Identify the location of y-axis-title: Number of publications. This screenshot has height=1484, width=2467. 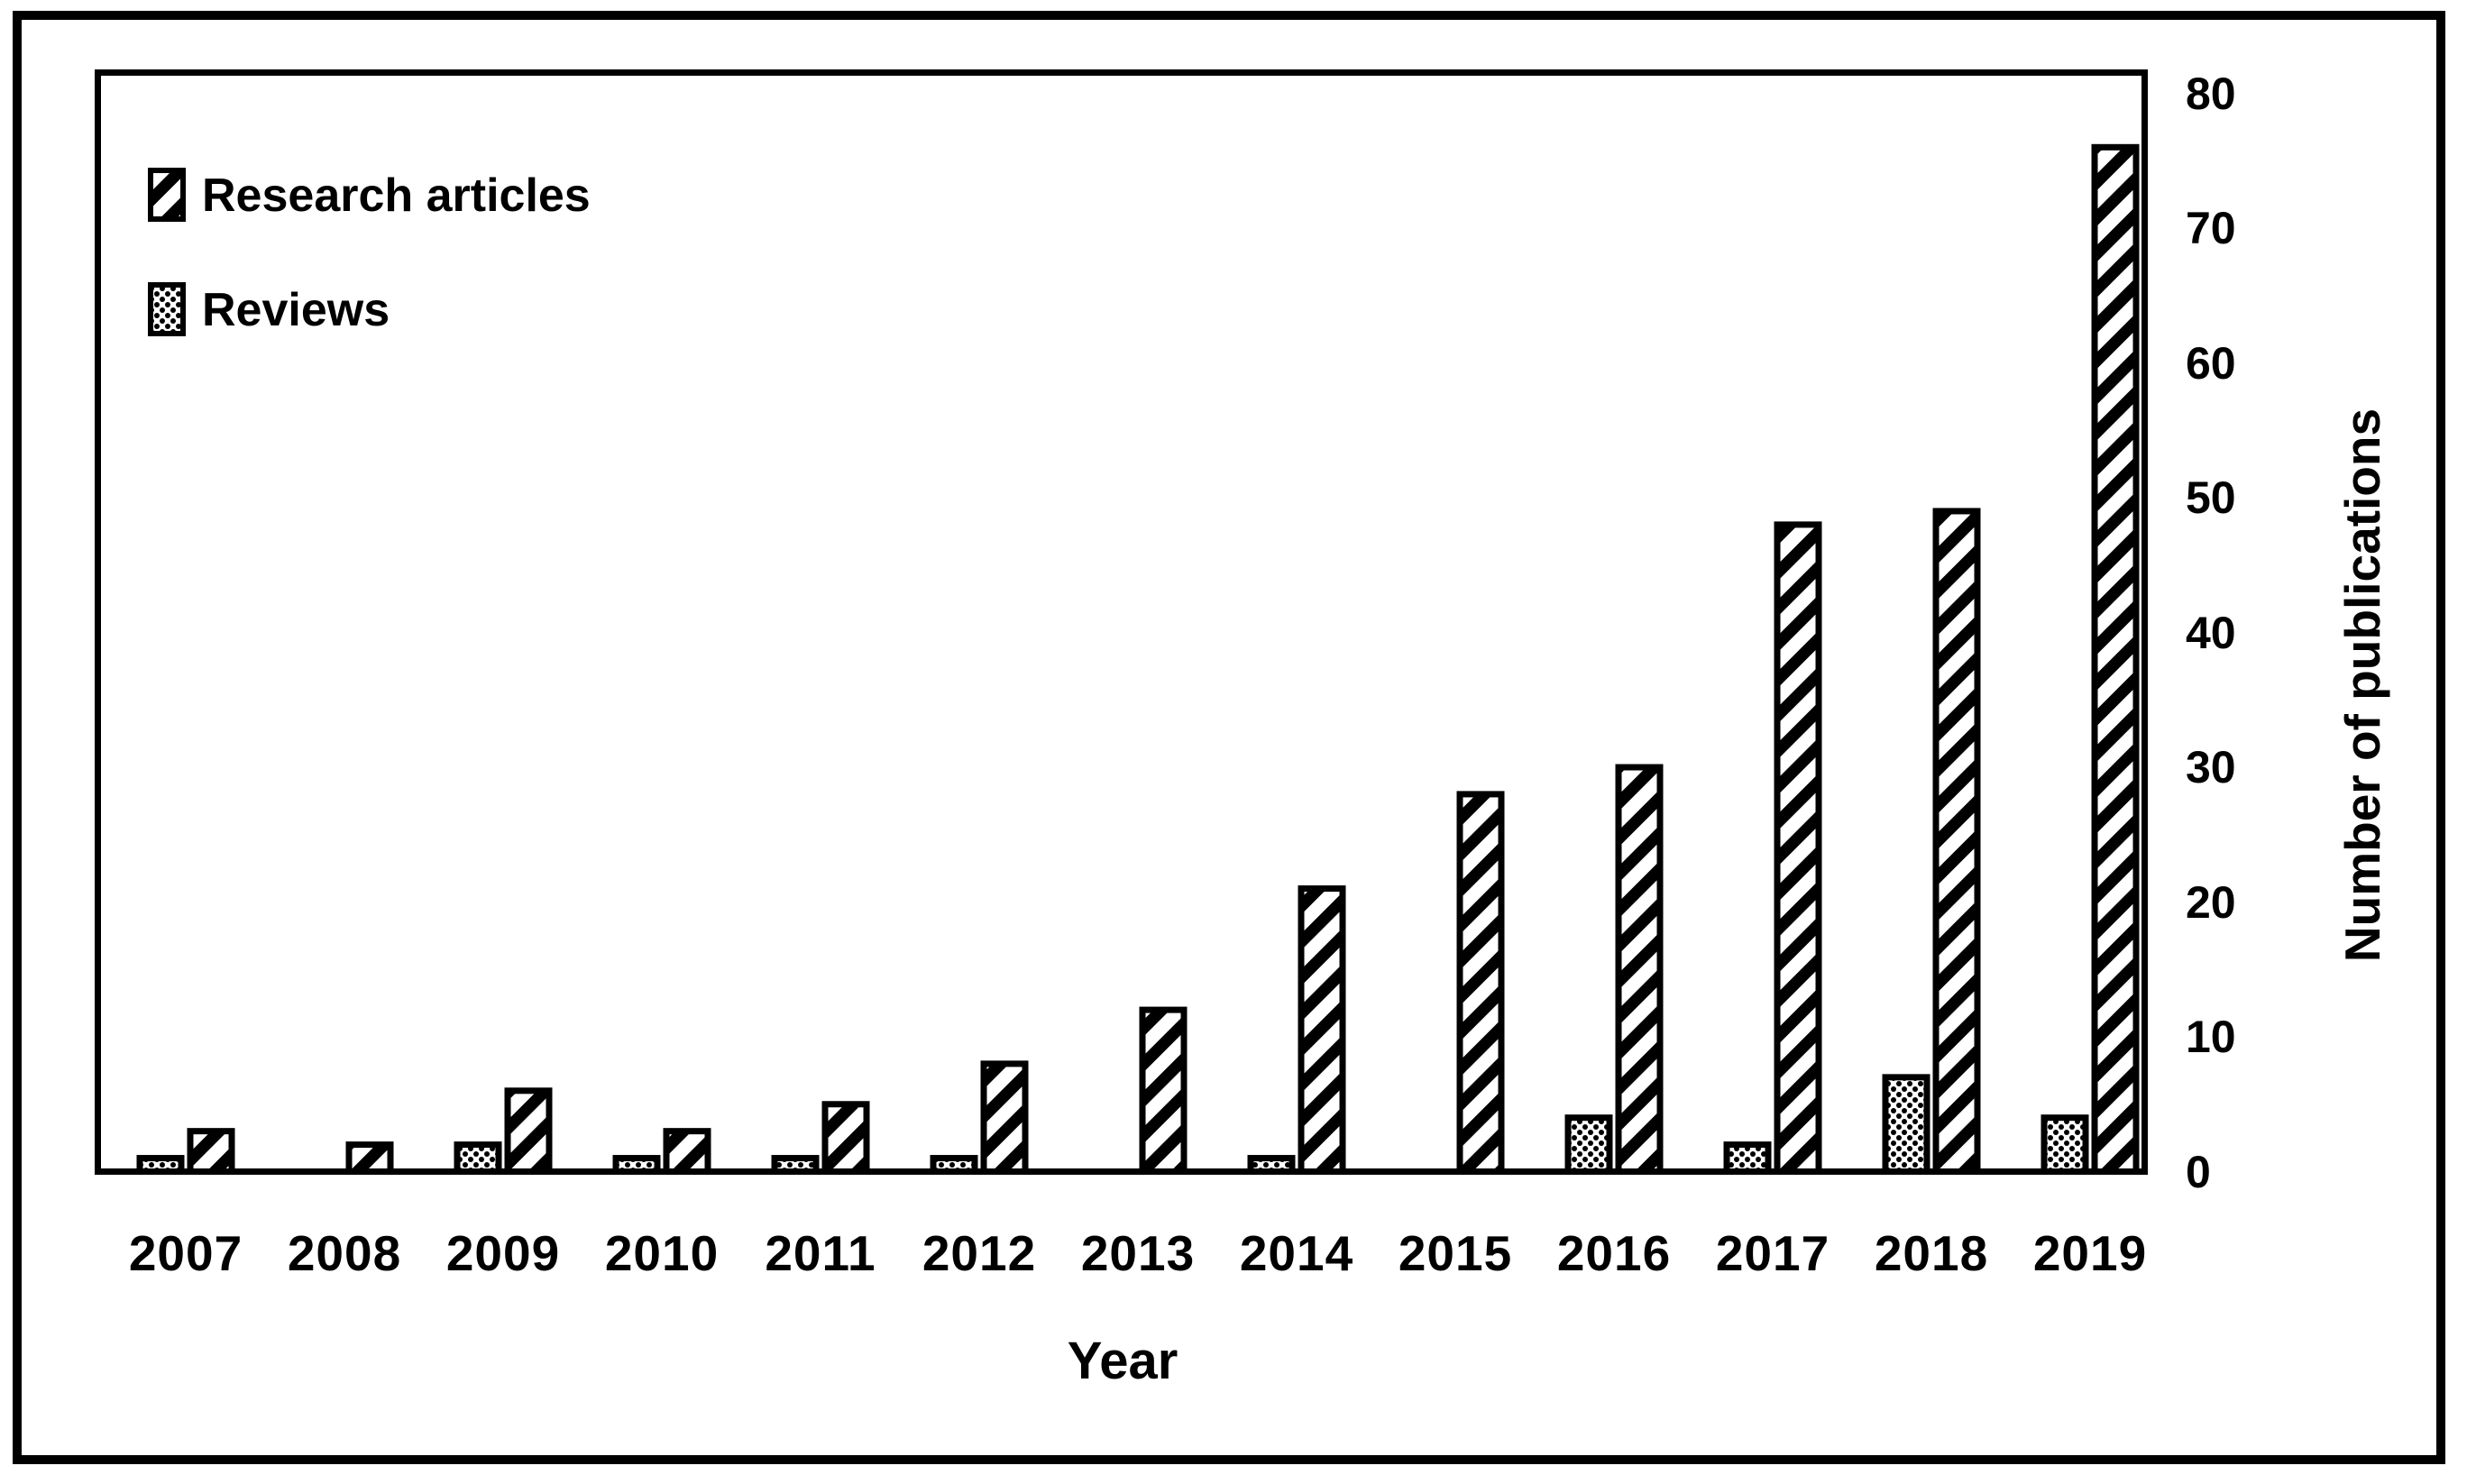
(2362, 685).